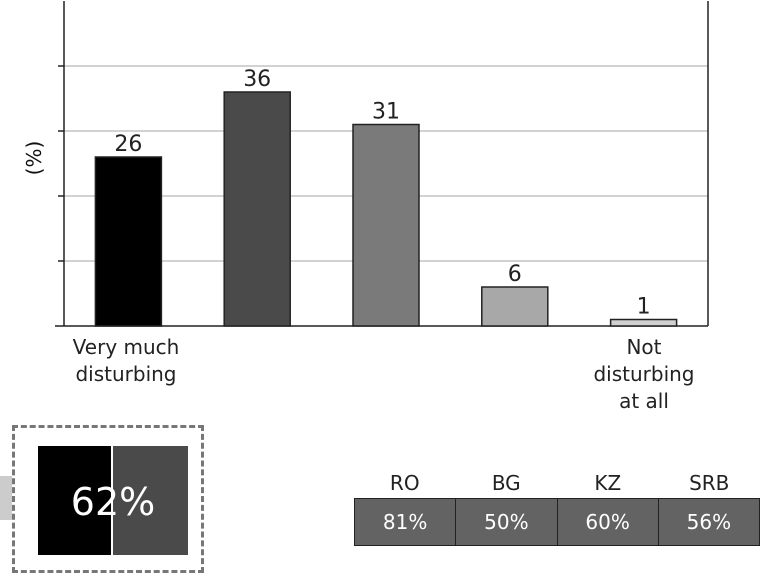  I want to click on country-value: 50%, so click(507, 522).